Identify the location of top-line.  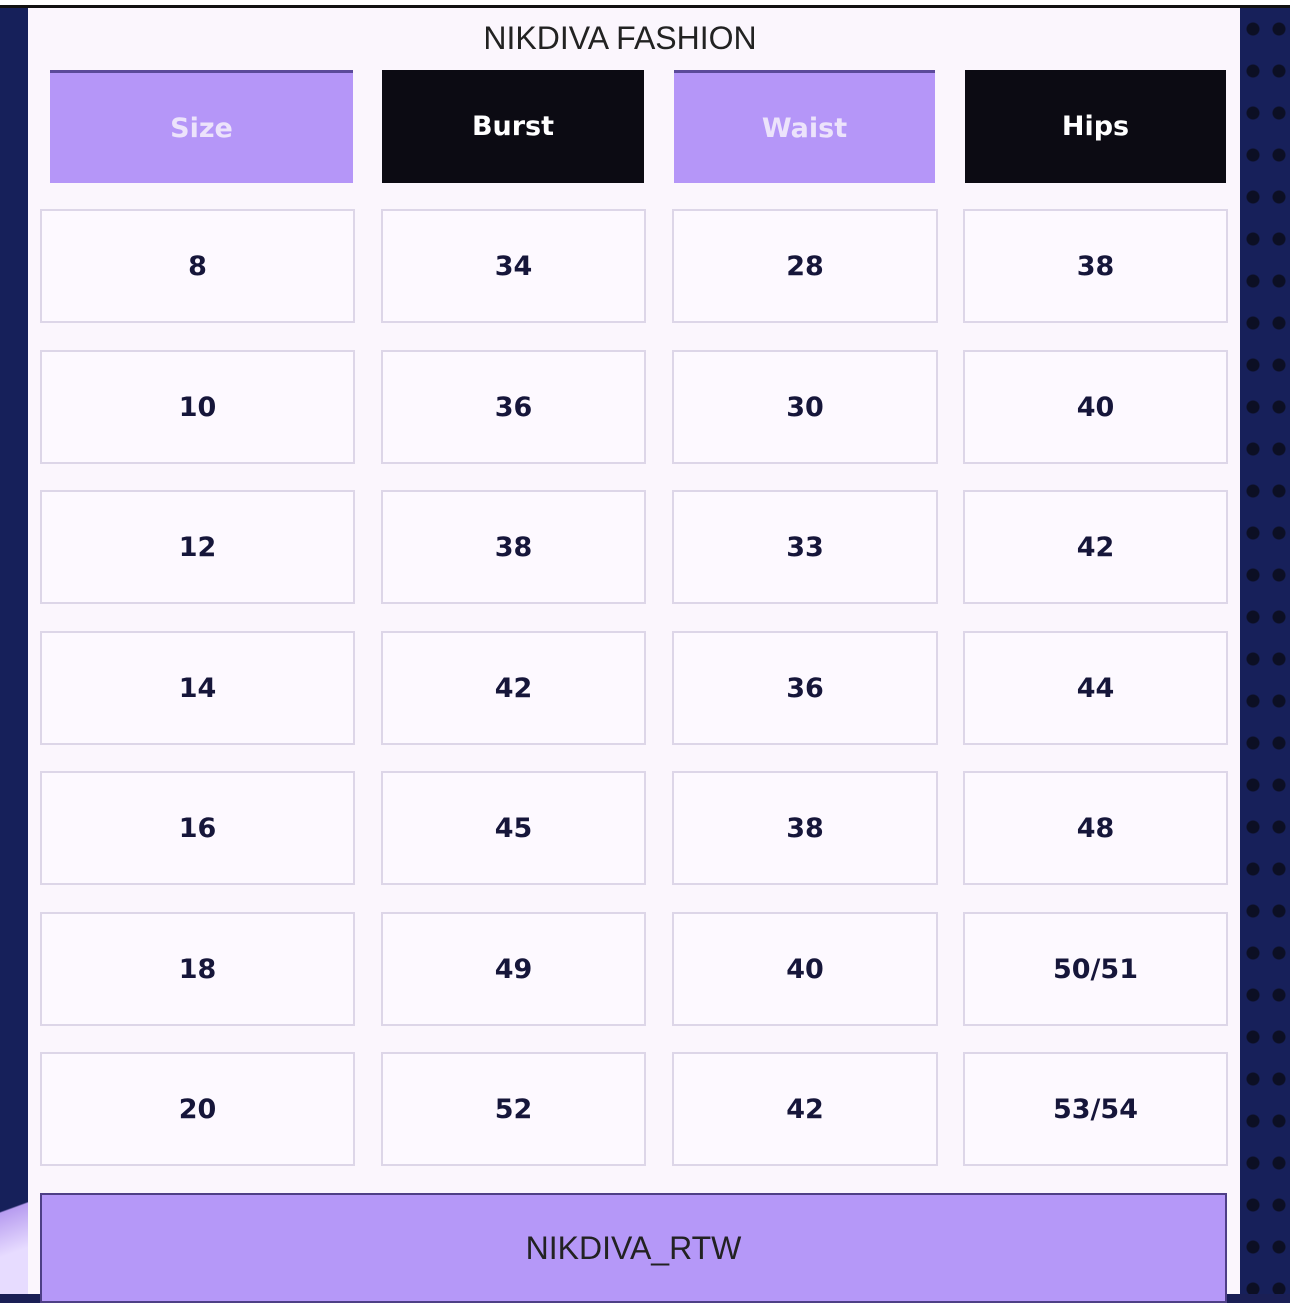
(645, 6).